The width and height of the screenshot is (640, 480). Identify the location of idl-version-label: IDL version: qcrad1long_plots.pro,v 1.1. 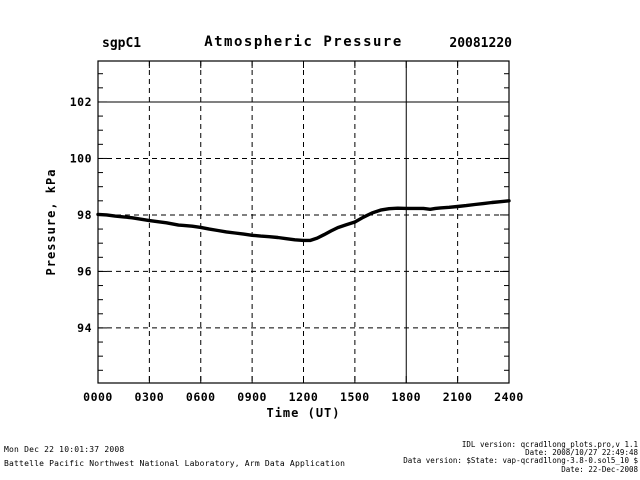
(549, 444).